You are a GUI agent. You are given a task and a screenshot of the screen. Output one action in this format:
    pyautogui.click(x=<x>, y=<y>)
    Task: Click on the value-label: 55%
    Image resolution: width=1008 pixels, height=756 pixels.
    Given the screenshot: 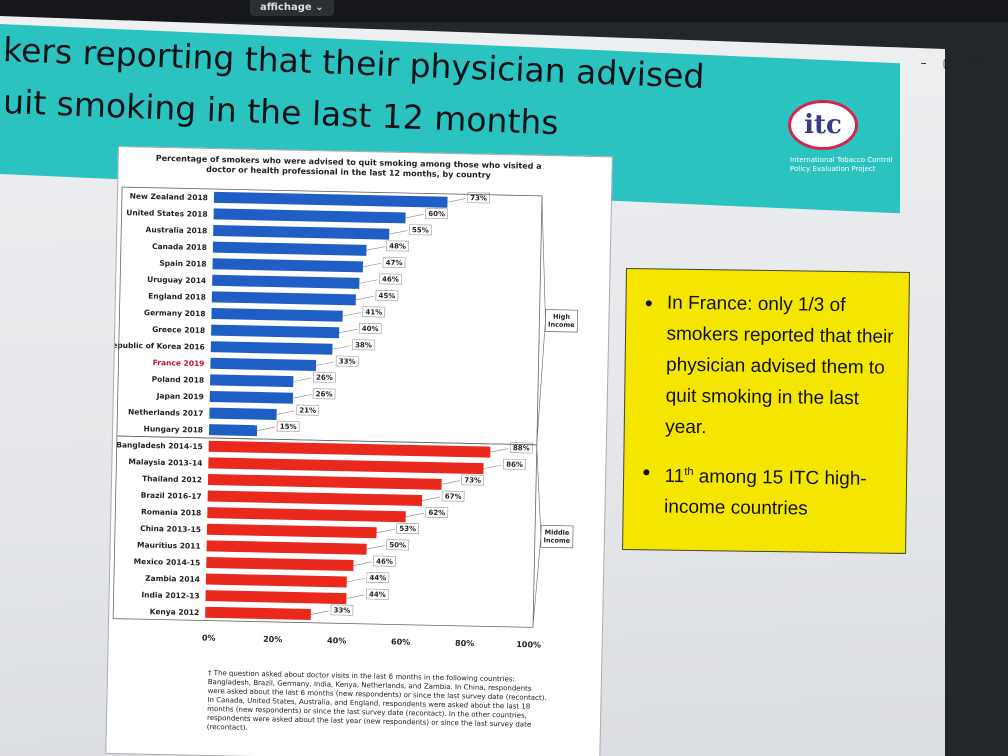 What is the action you would take?
    pyautogui.click(x=420, y=230)
    